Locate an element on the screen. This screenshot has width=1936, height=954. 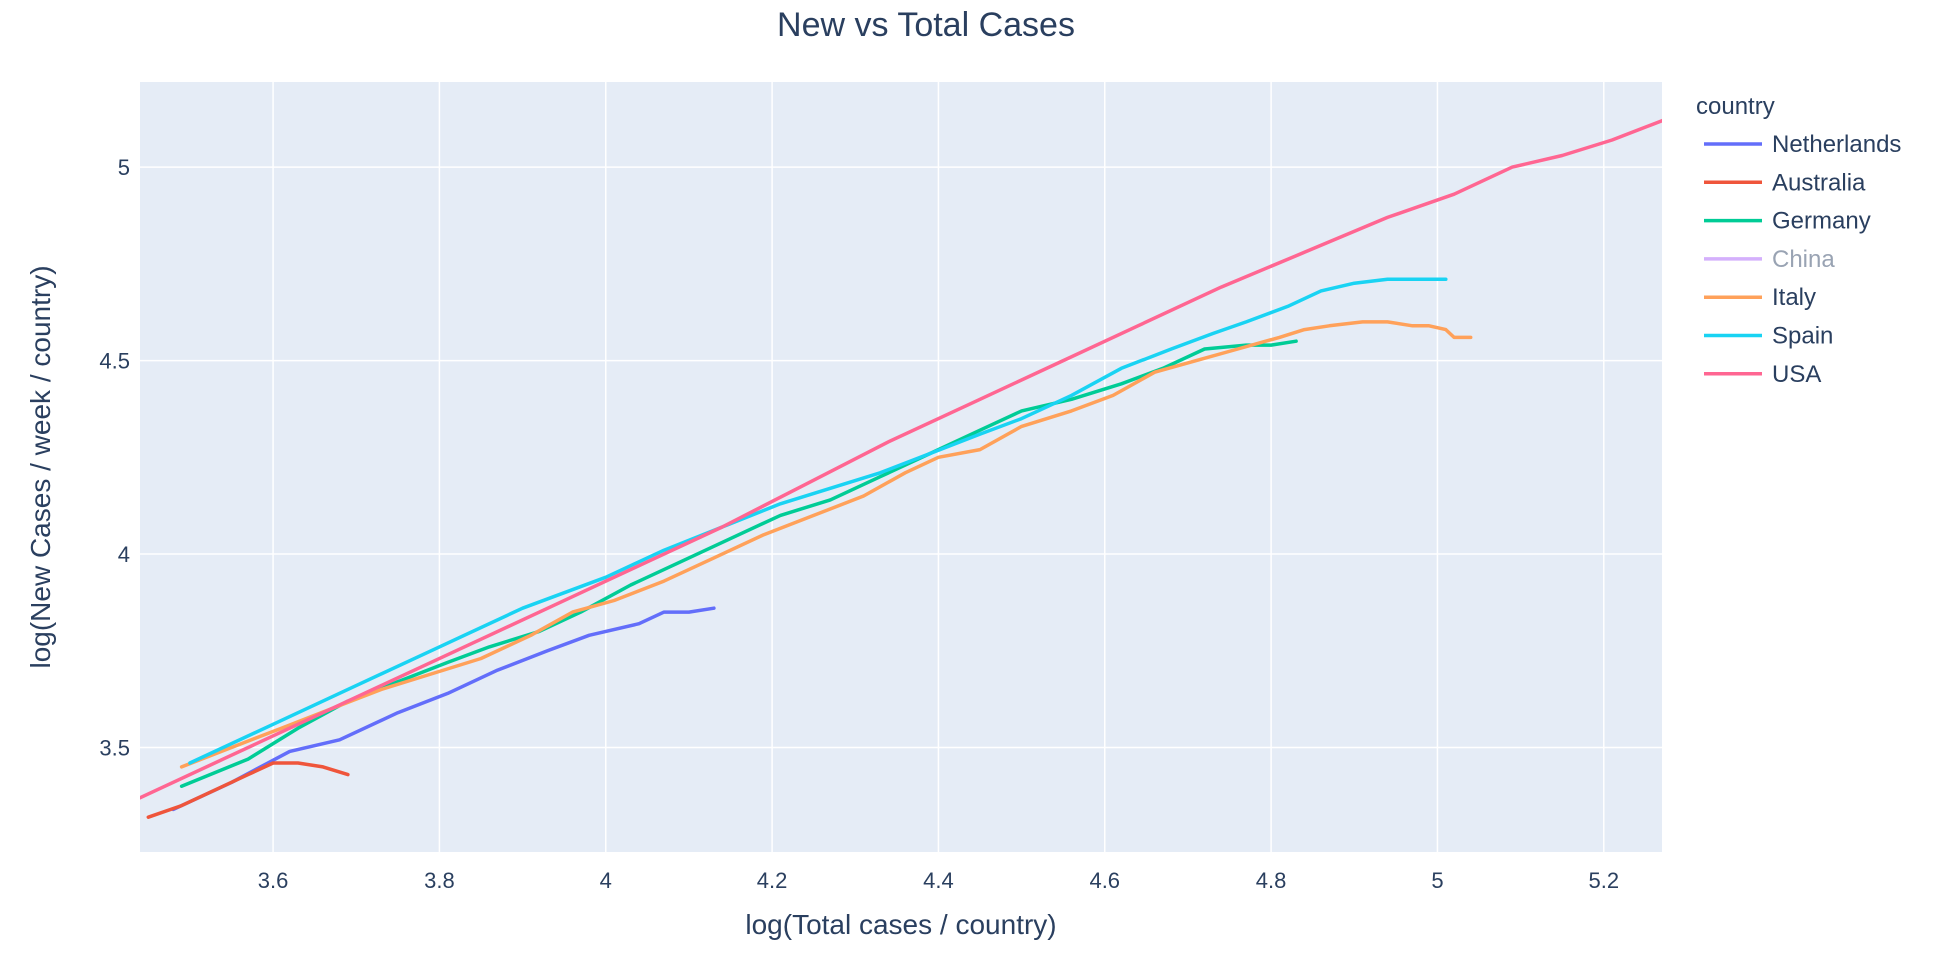
legend-label: China is located at coordinates (1803, 259).